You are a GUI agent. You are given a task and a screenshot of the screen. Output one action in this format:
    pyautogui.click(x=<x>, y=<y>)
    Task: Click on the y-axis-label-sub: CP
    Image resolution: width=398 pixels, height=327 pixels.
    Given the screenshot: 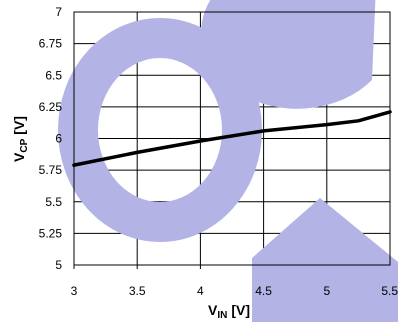 What is the action you would take?
    pyautogui.click(x=24, y=145)
    